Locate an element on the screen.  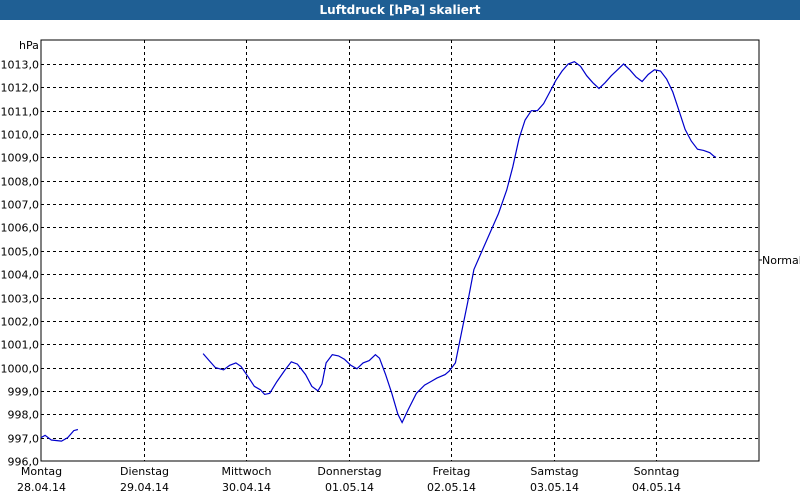
x-tick-day-label: Freitag is located at coordinates (452, 471).